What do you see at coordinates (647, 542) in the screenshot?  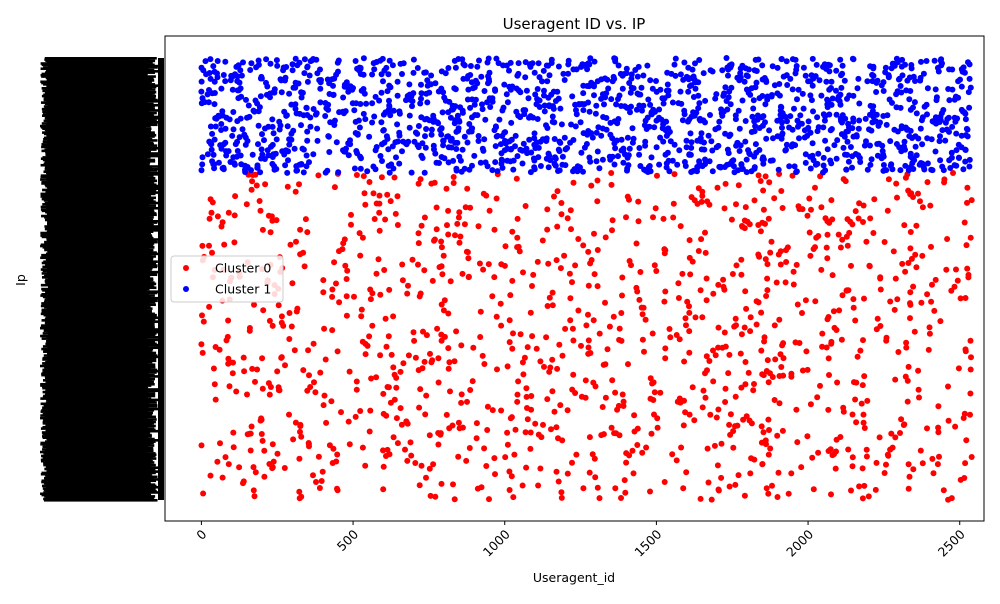 I see `x-tick-label: 1500` at bounding box center [647, 542].